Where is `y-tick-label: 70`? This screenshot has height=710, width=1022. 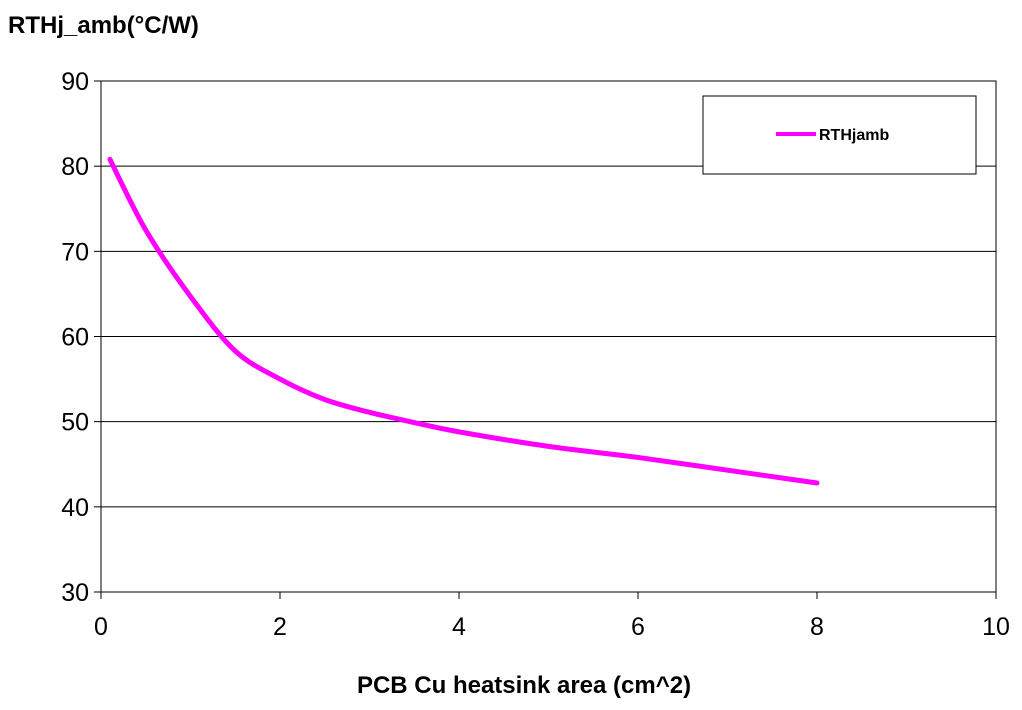
y-tick-label: 70 is located at coordinates (75, 252).